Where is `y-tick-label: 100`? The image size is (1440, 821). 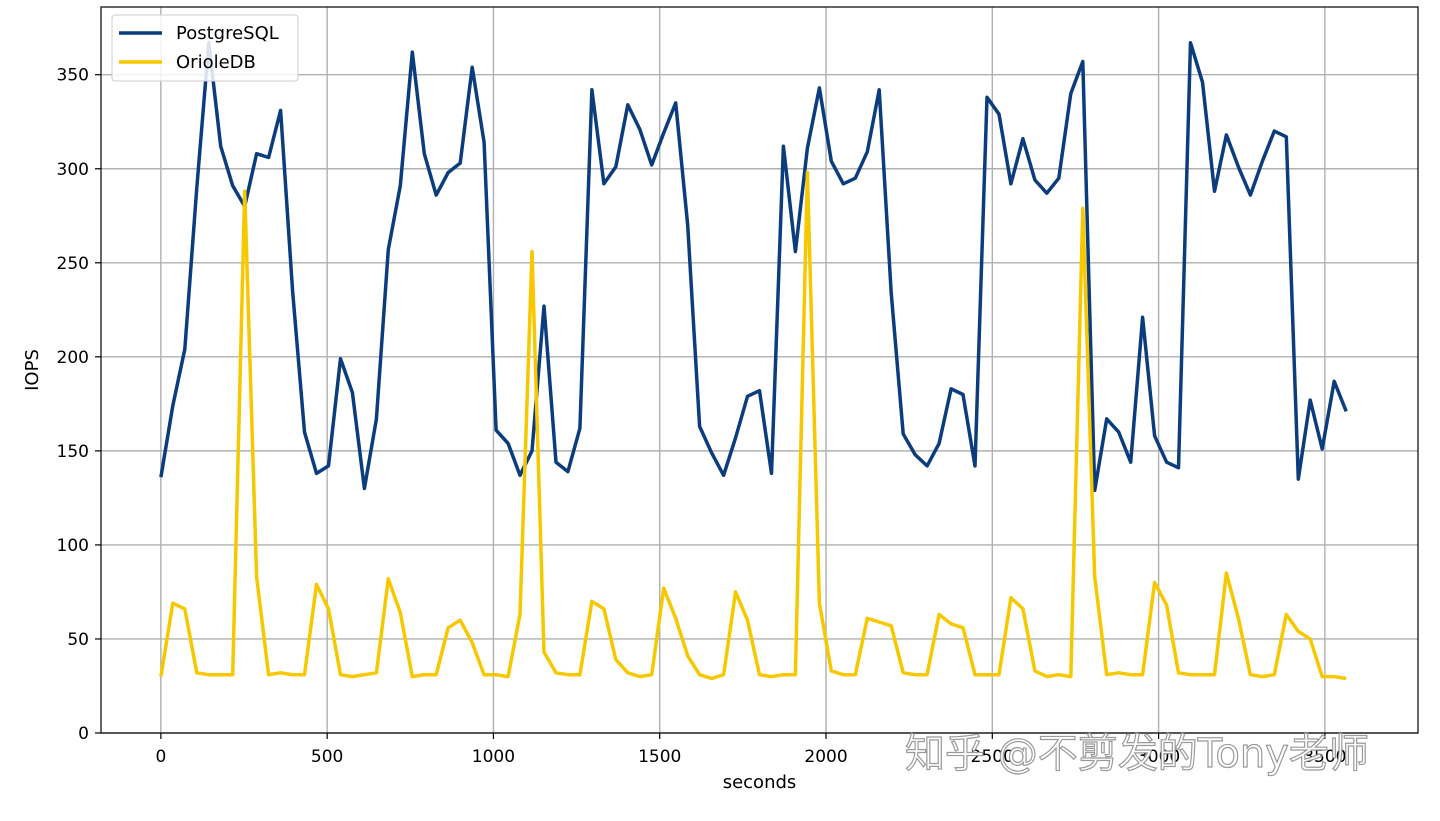
y-tick-label: 100 is located at coordinates (73, 546).